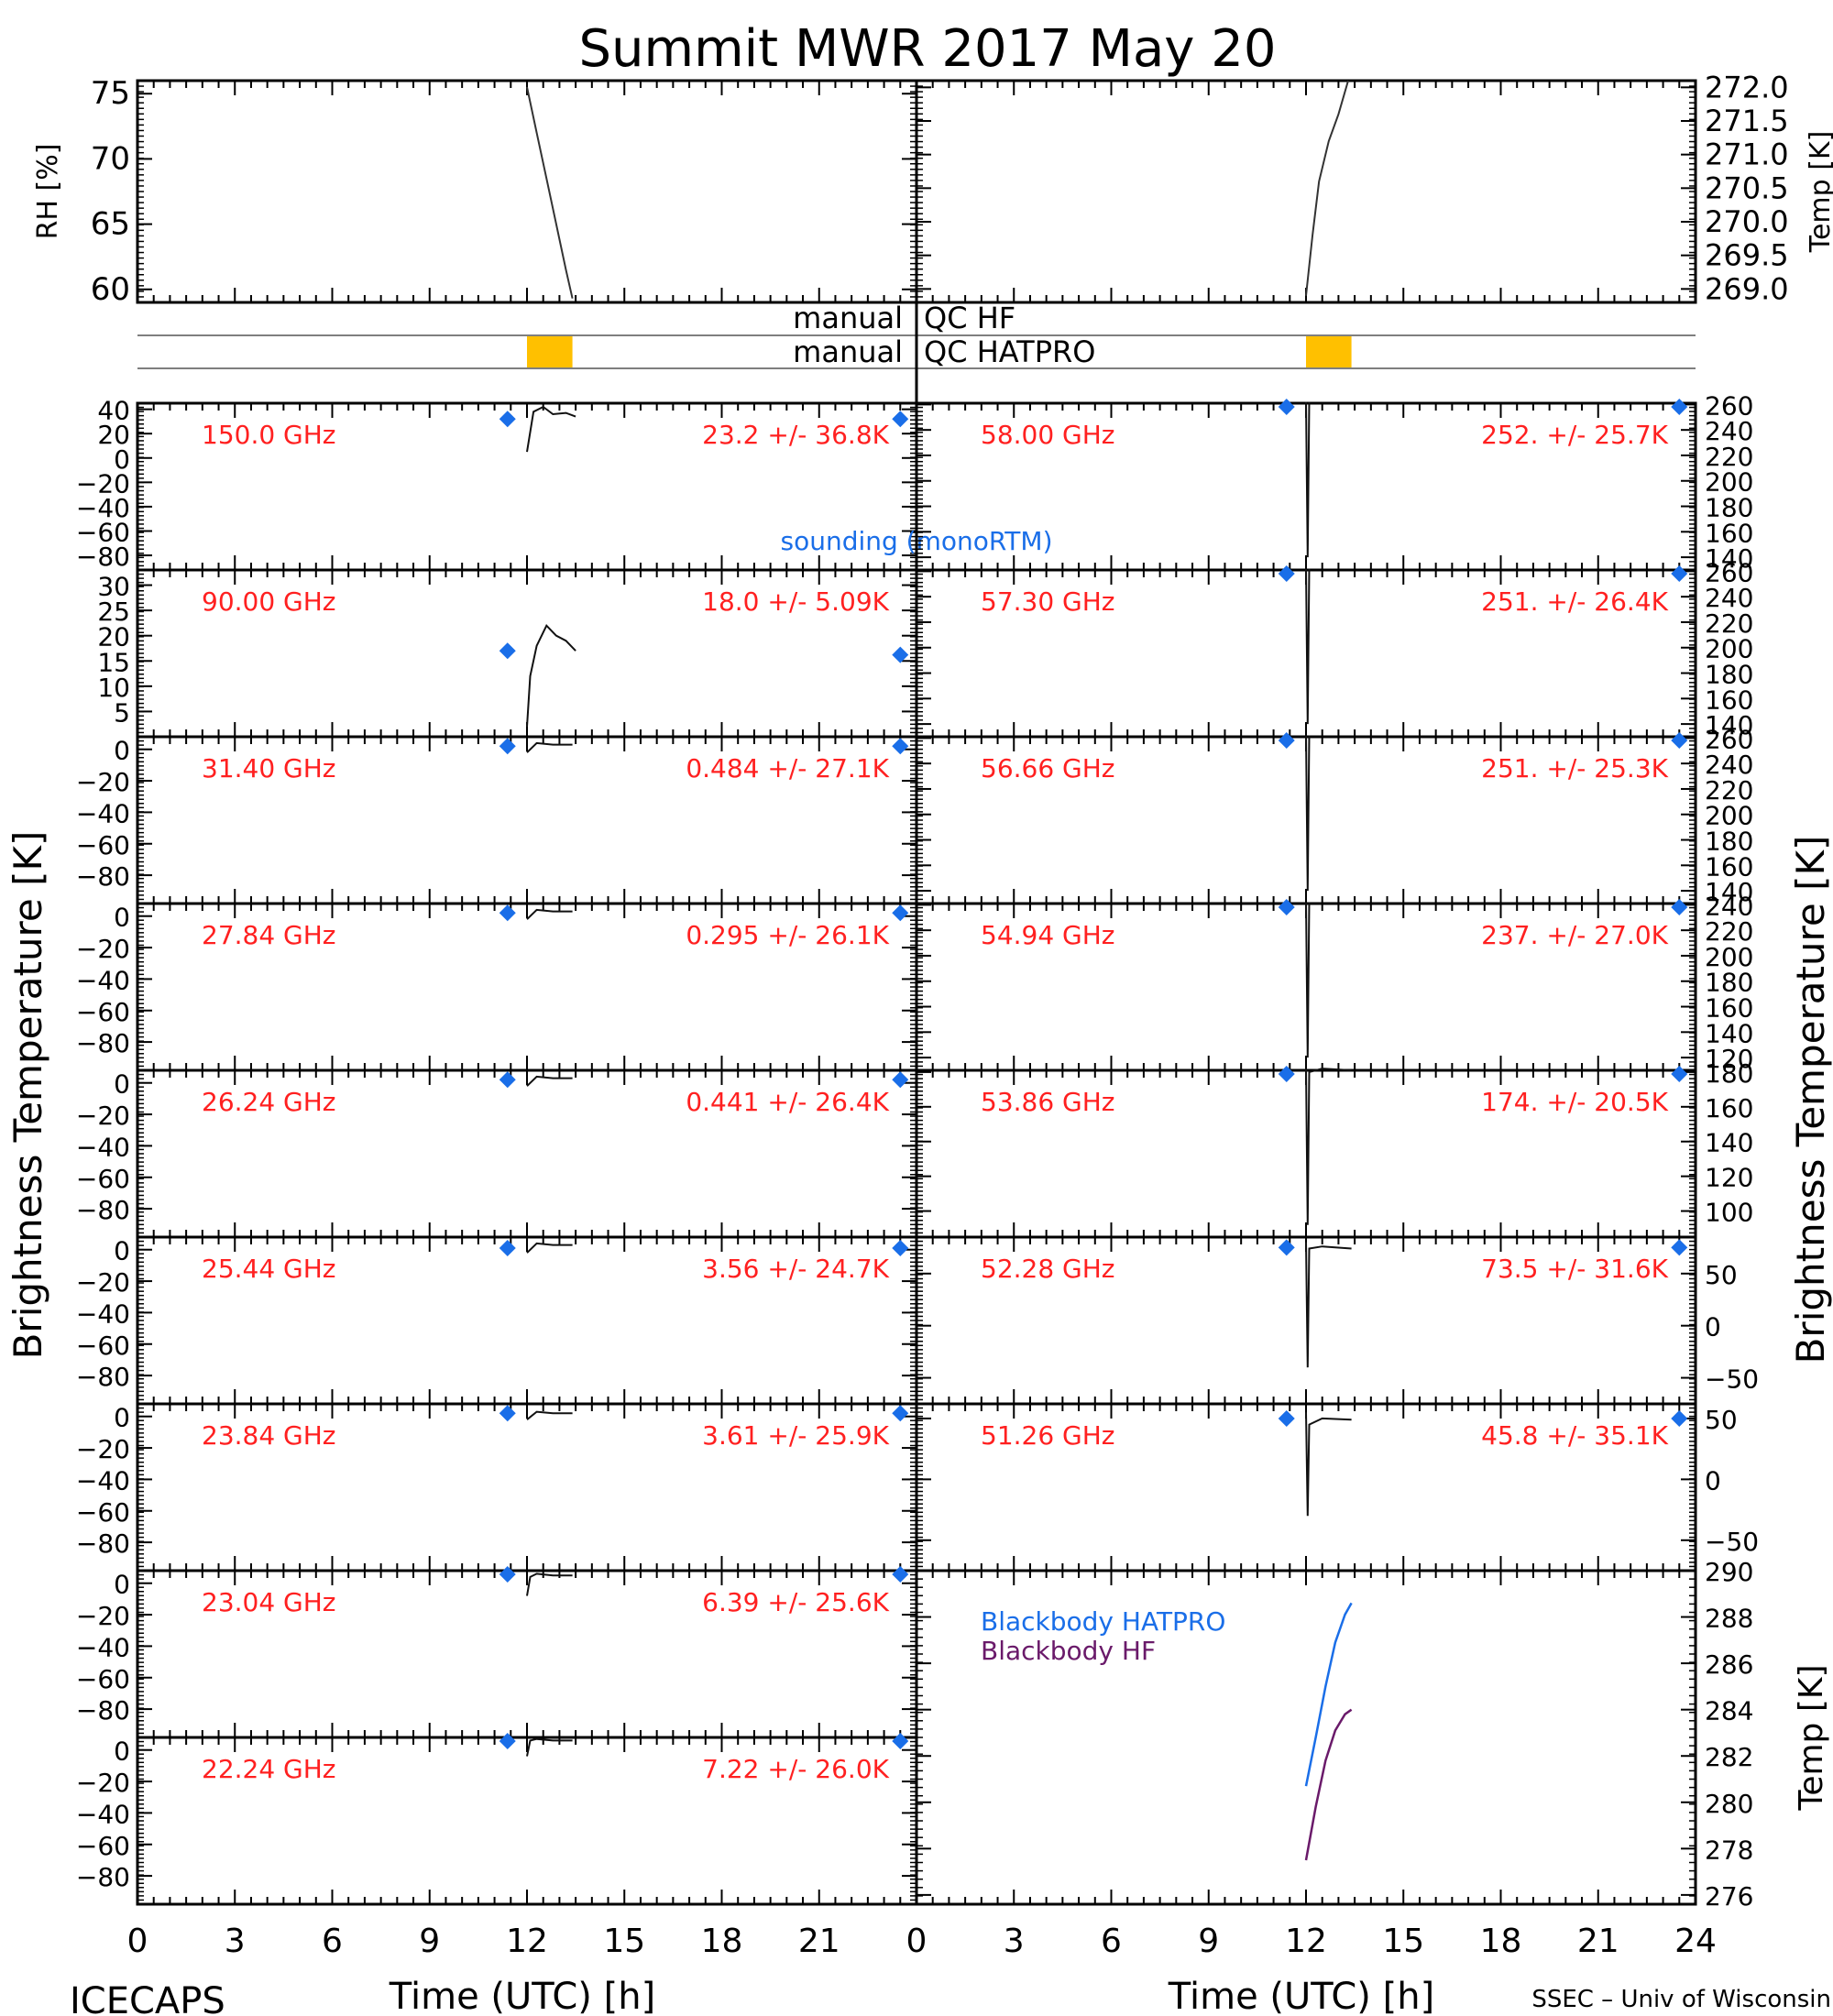 This screenshot has width=1833, height=2016. What do you see at coordinates (1729, 558) in the screenshot?
I see `right-ch-0-y-tick-label: 140` at bounding box center [1729, 558].